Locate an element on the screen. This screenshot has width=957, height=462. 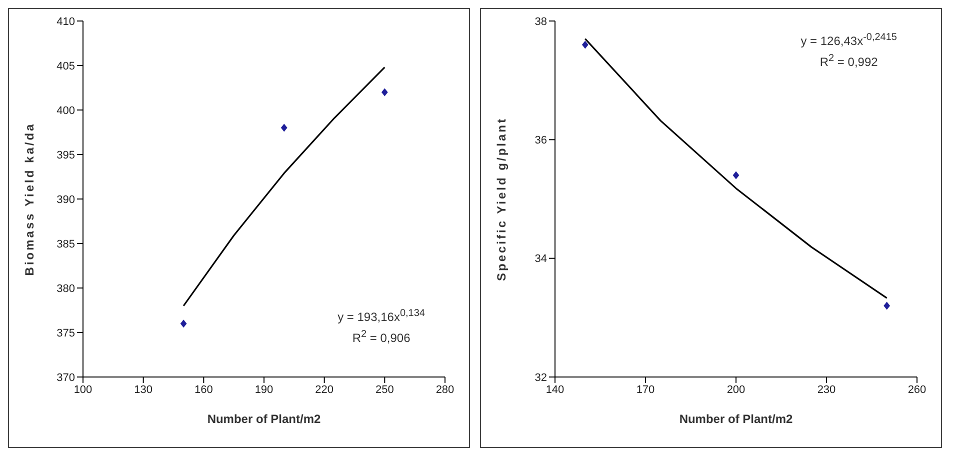
x-tick-label: 260 is located at coordinates (917, 390).